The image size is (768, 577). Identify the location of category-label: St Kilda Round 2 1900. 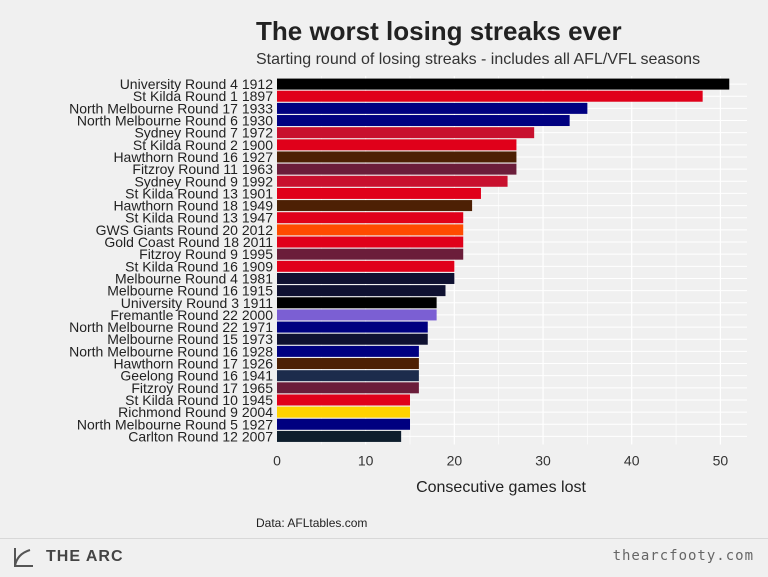
(203, 145).